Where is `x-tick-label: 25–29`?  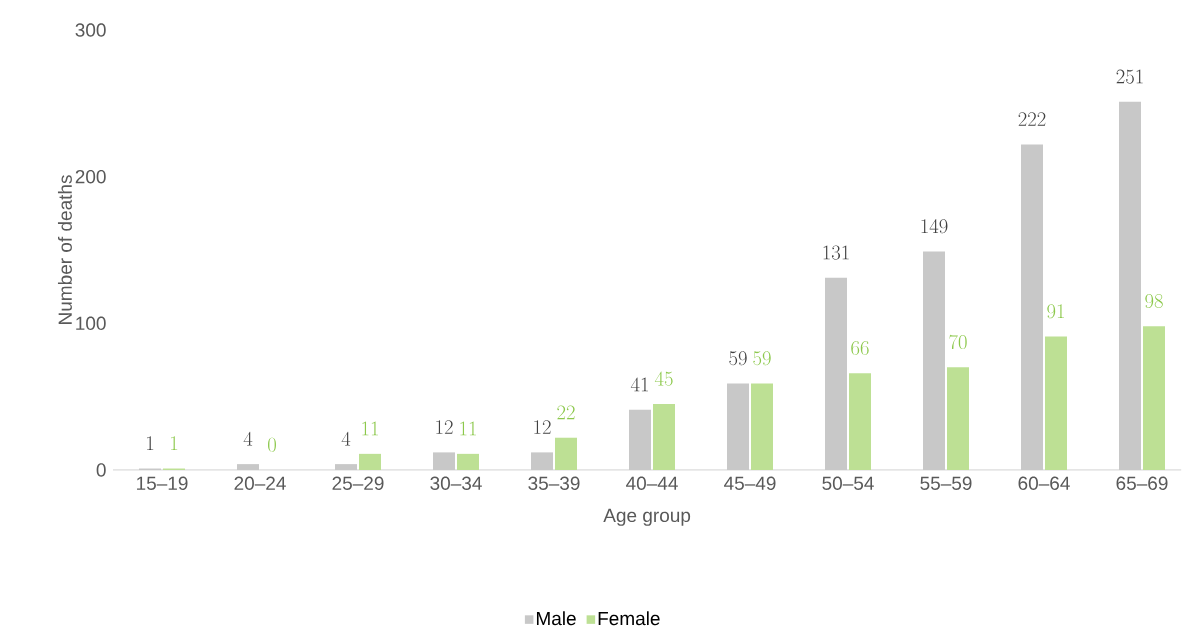 x-tick-label: 25–29 is located at coordinates (358, 483).